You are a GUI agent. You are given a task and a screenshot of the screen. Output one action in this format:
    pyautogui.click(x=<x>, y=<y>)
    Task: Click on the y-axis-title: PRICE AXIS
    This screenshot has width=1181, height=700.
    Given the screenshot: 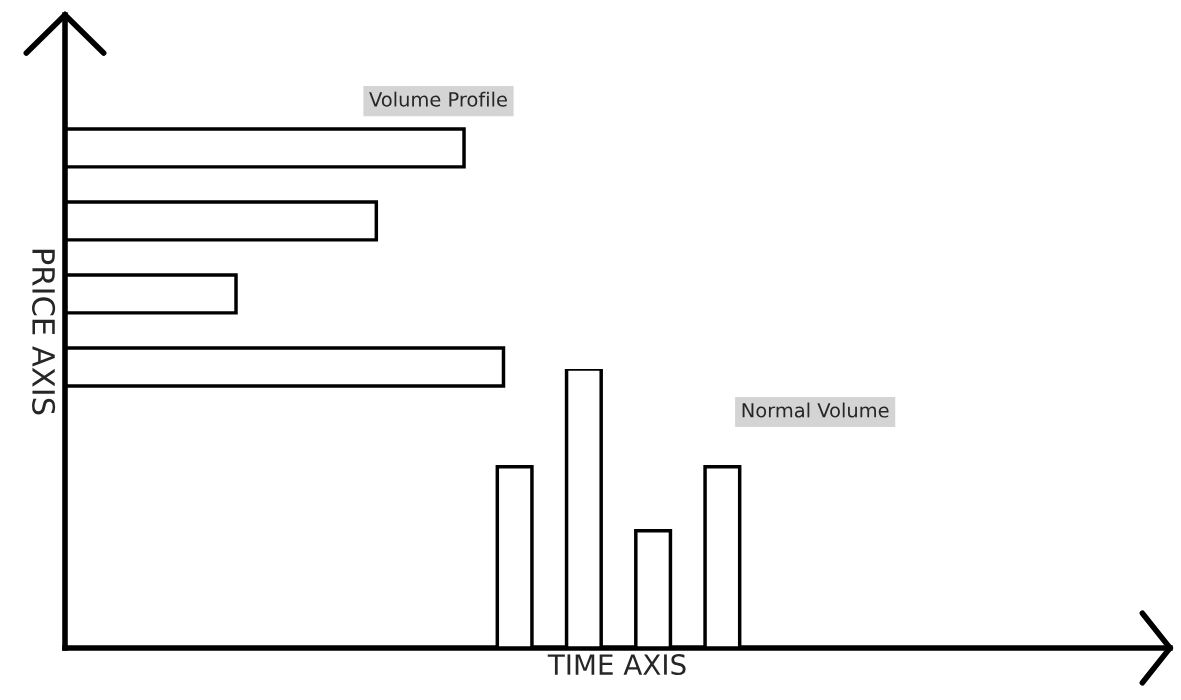 What is the action you would take?
    pyautogui.click(x=44, y=332)
    